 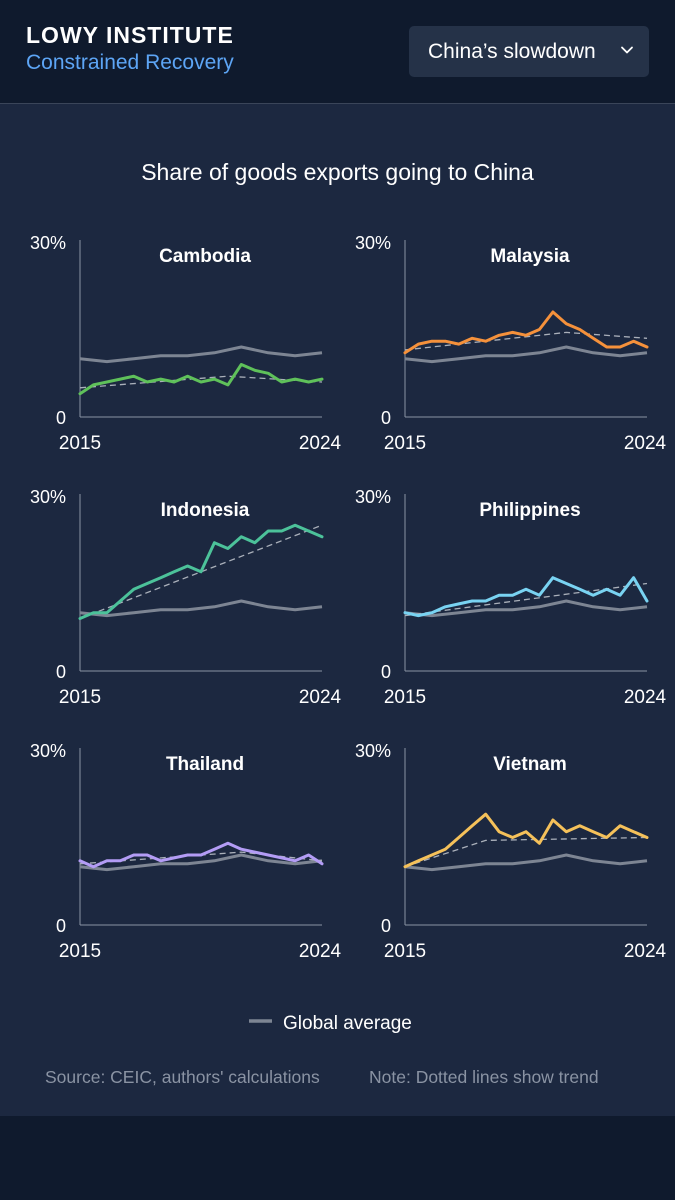 What do you see at coordinates (201, 571) in the screenshot?
I see `series-line-indonesia` at bounding box center [201, 571].